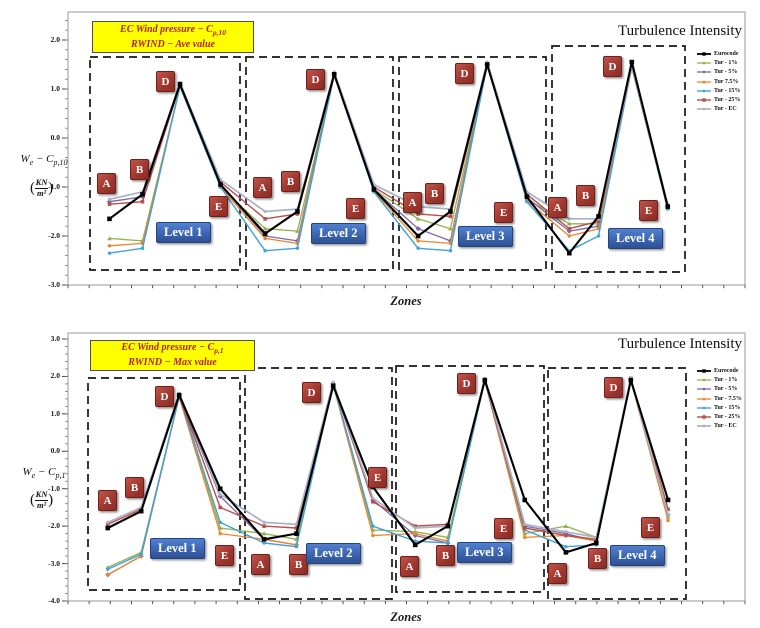  Describe the element at coordinates (406, 617) in the screenshot. I see `x-axis-title-bottom: Zones` at that location.